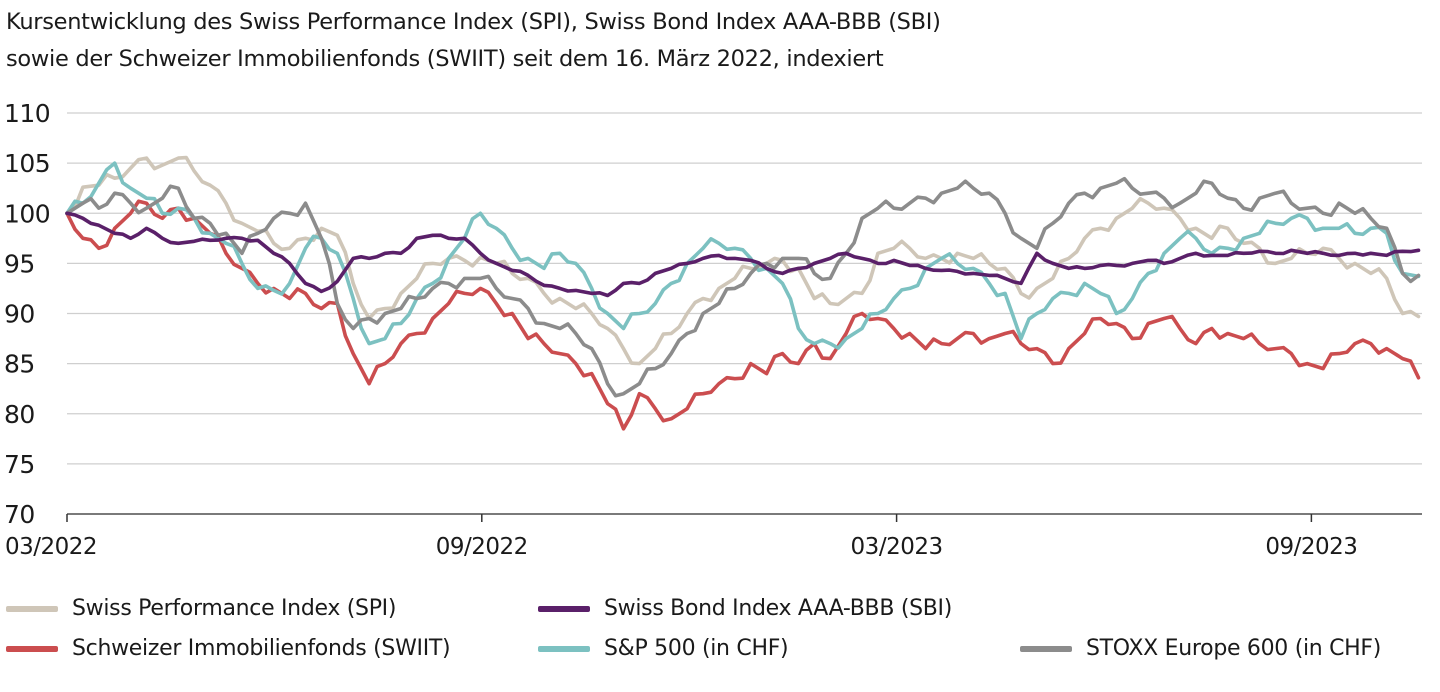 The height and width of the screenshot is (692, 1440). What do you see at coordinates (564, 608) in the screenshot?
I see `legend-swatch-sbi` at bounding box center [564, 608].